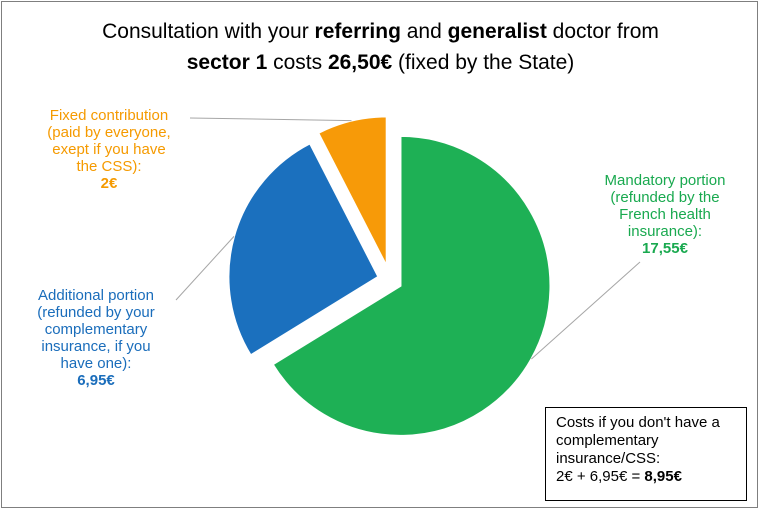 This screenshot has height=511, width=761. I want to click on label-value: 6,95€, so click(96, 380).